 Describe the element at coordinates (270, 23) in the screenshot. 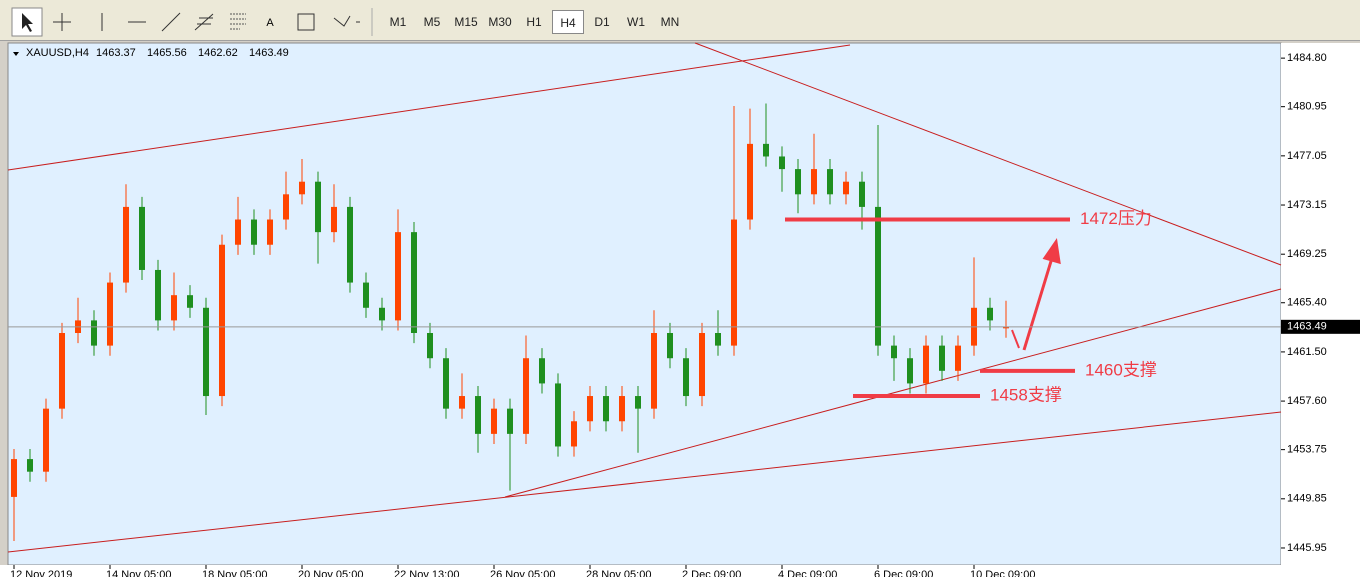

I see `text-icon: A` at that location.